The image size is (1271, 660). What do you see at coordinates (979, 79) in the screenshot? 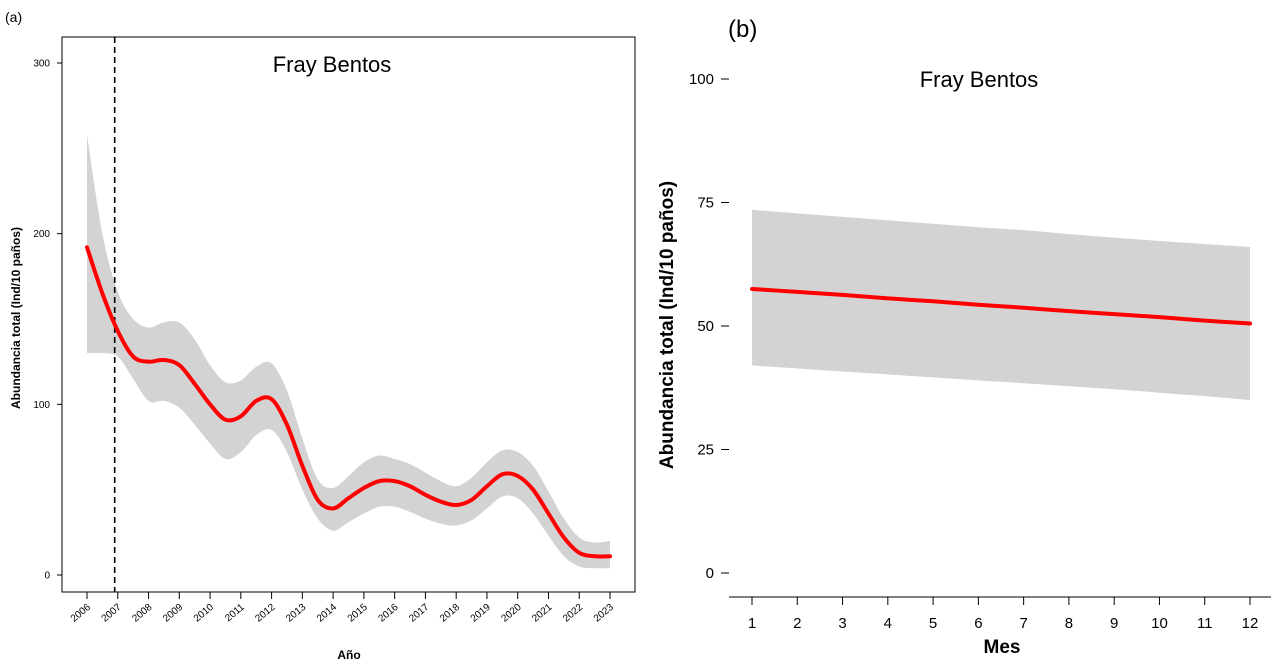
I see `panel-b-title: Fray Bentos` at bounding box center [979, 79].